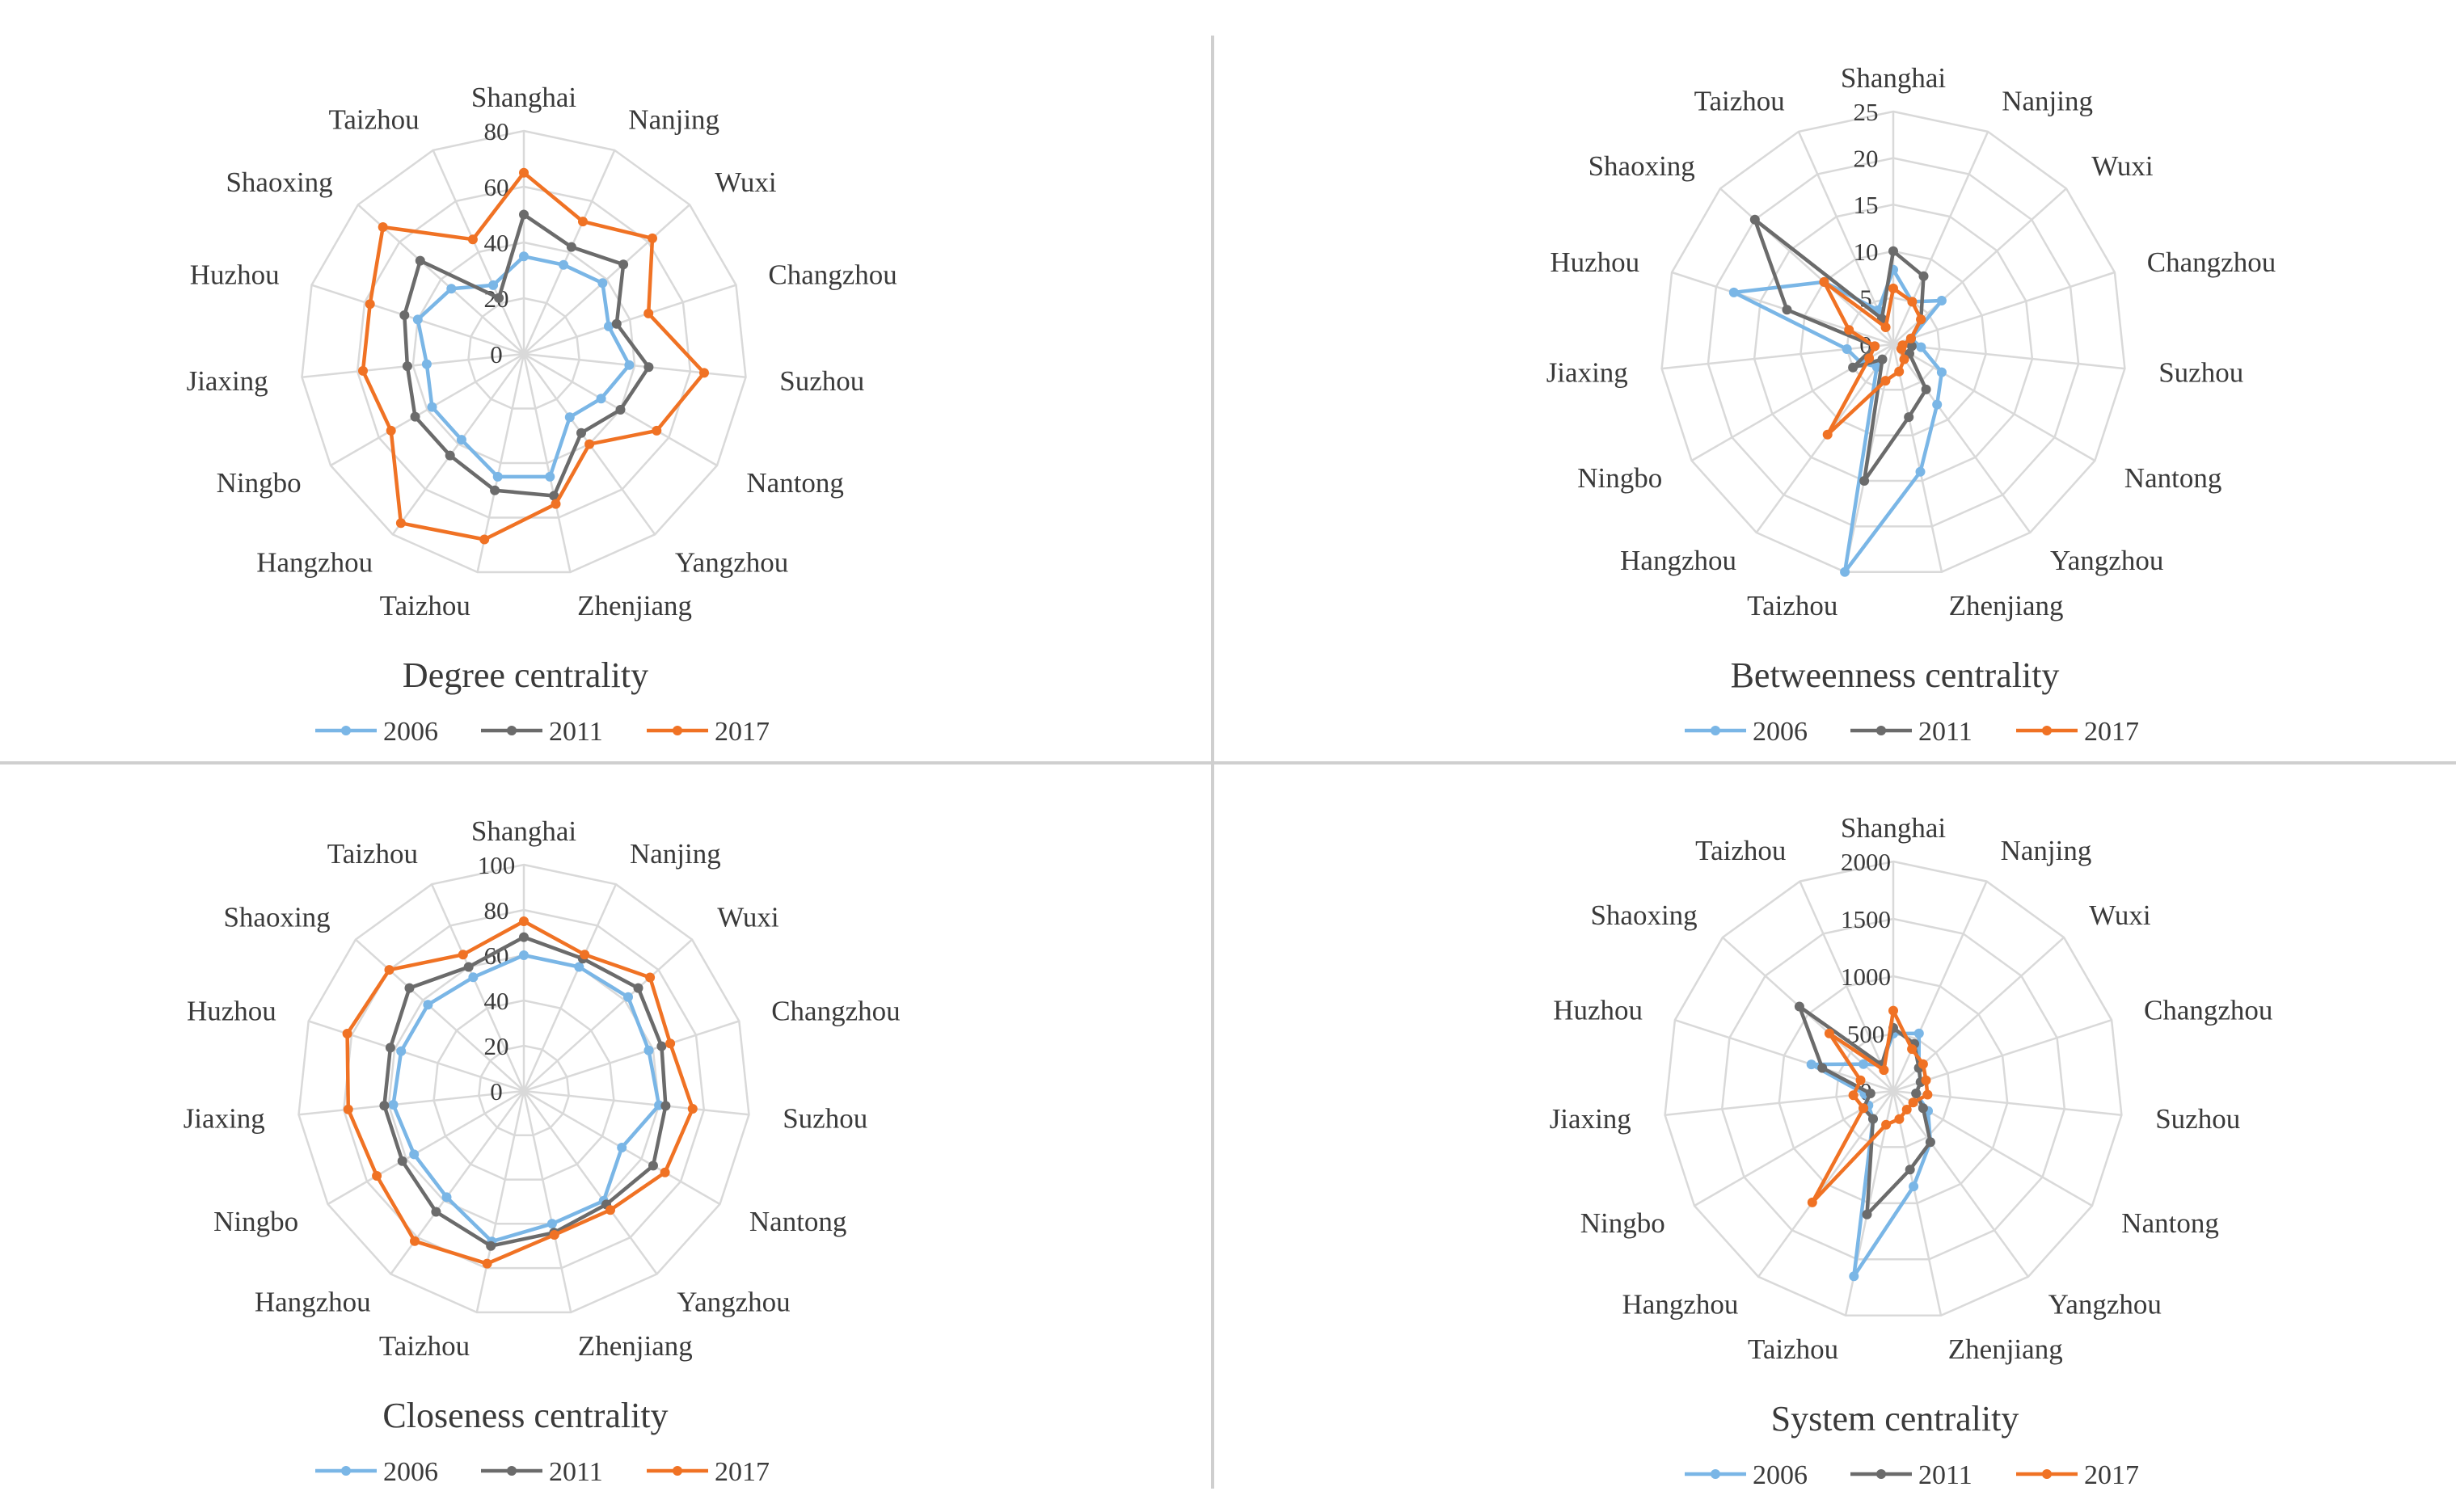  What do you see at coordinates (425, 605) in the screenshot?
I see `category-label: Taizhou` at bounding box center [425, 605].